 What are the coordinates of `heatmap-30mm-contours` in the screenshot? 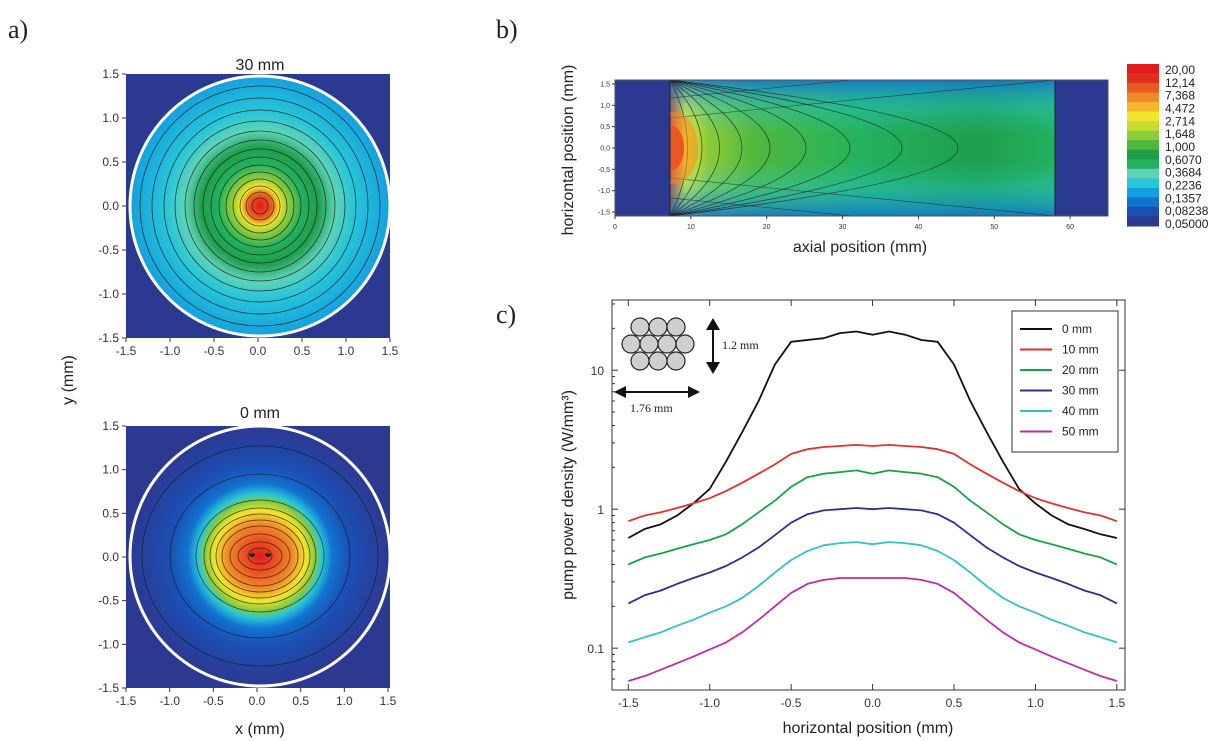 It's located at (260, 206).